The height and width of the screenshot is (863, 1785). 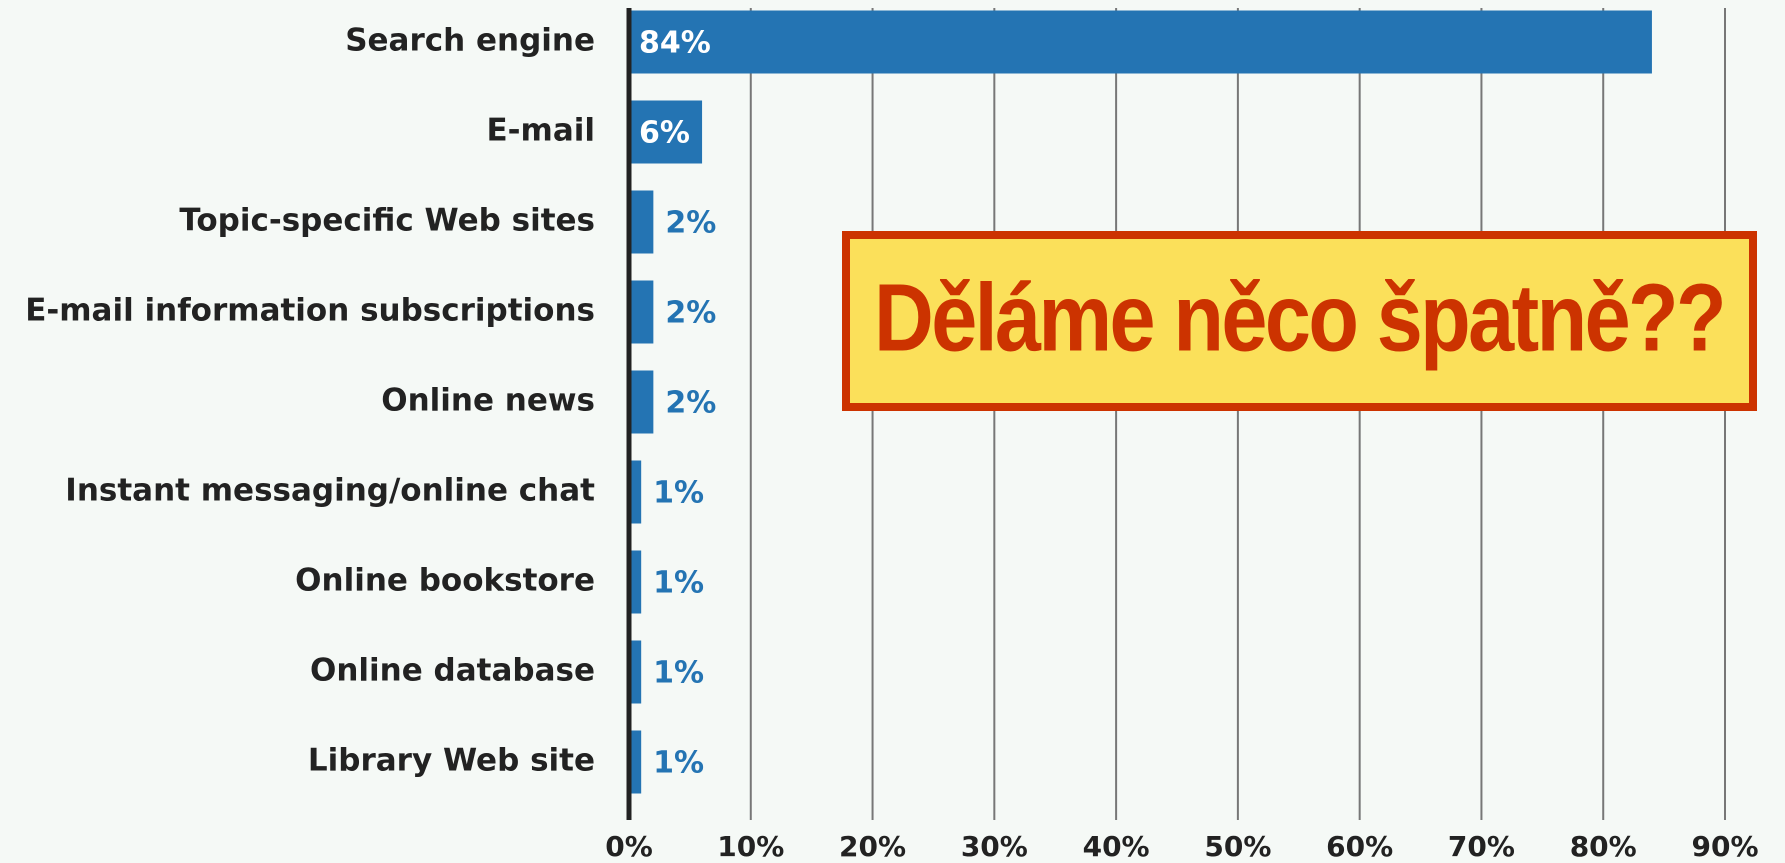 I want to click on value-label: 6%, so click(x=664, y=133).